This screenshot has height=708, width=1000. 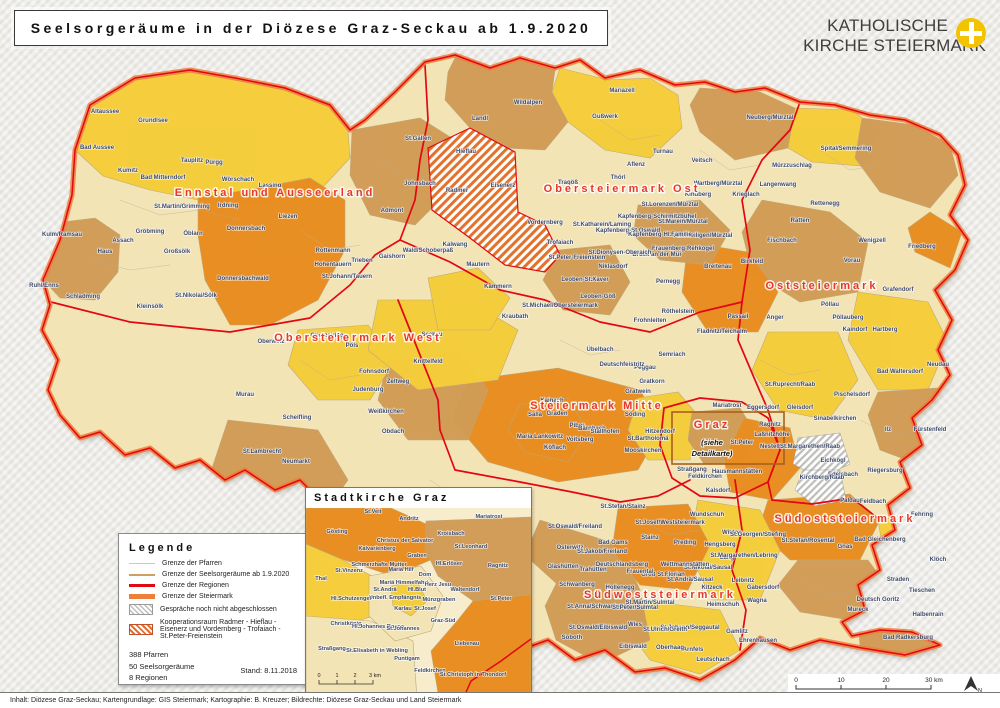 What do you see at coordinates (393, 432) in the screenshot?
I see `parish-label: Obdach` at bounding box center [393, 432].